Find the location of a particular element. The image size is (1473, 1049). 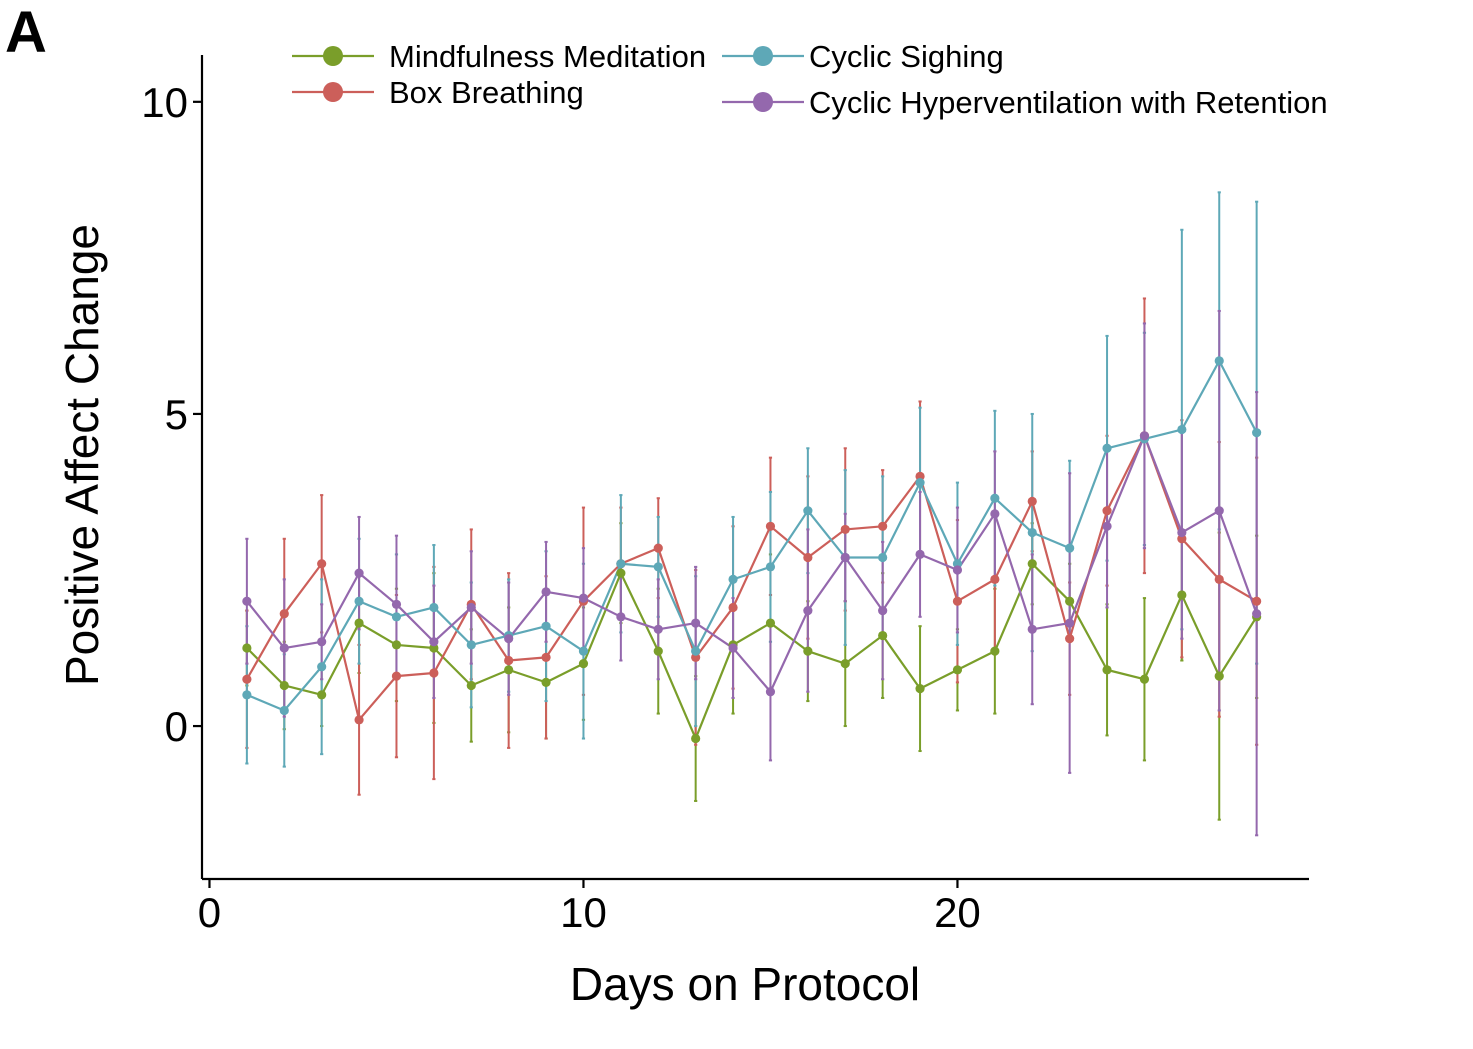

legend-item-cyclic-hyperventilation: Cyclic Hyperventilation with Retention is located at coordinates (1025, 102).